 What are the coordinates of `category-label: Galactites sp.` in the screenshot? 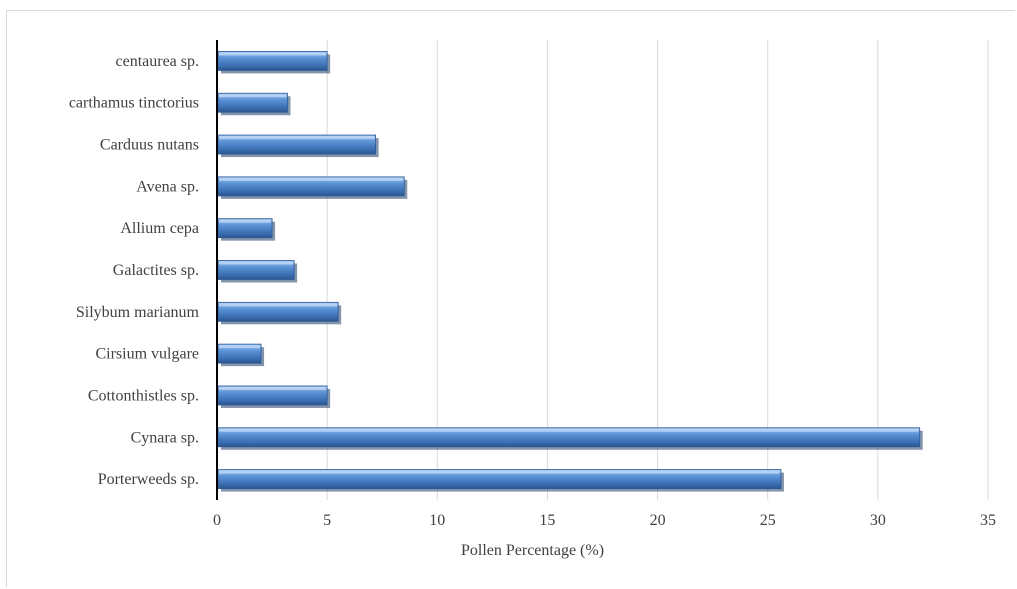 It's located at (156, 270).